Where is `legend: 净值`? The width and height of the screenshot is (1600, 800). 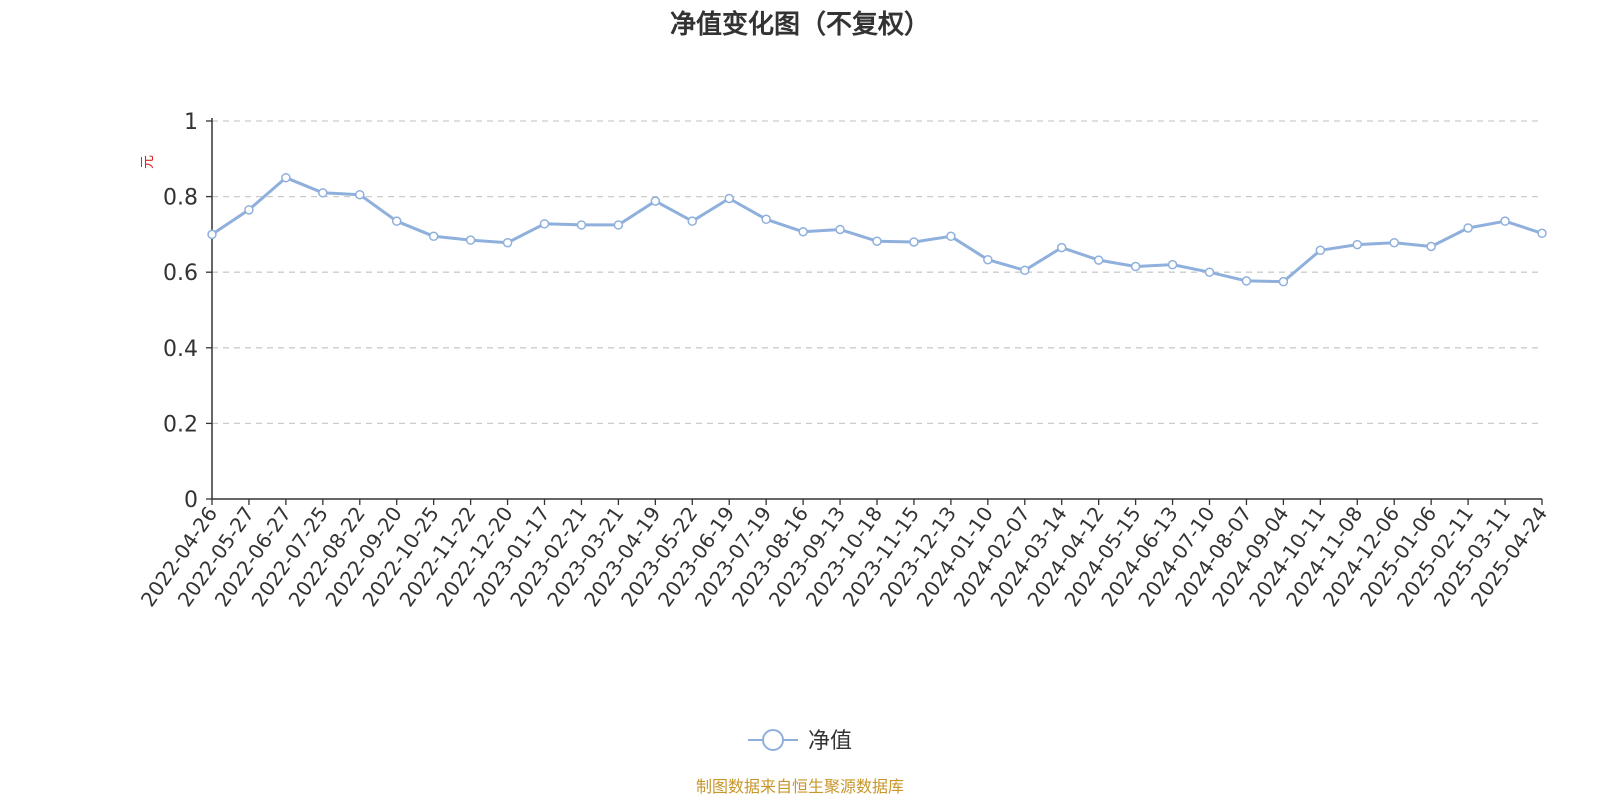 legend: 净值 is located at coordinates (800, 741).